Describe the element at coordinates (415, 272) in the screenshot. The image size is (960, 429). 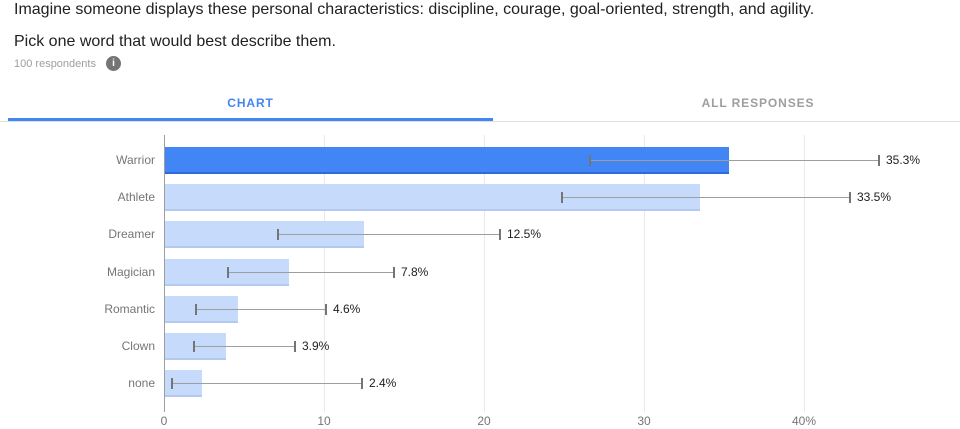
I see `value-label: 7.8%` at that location.